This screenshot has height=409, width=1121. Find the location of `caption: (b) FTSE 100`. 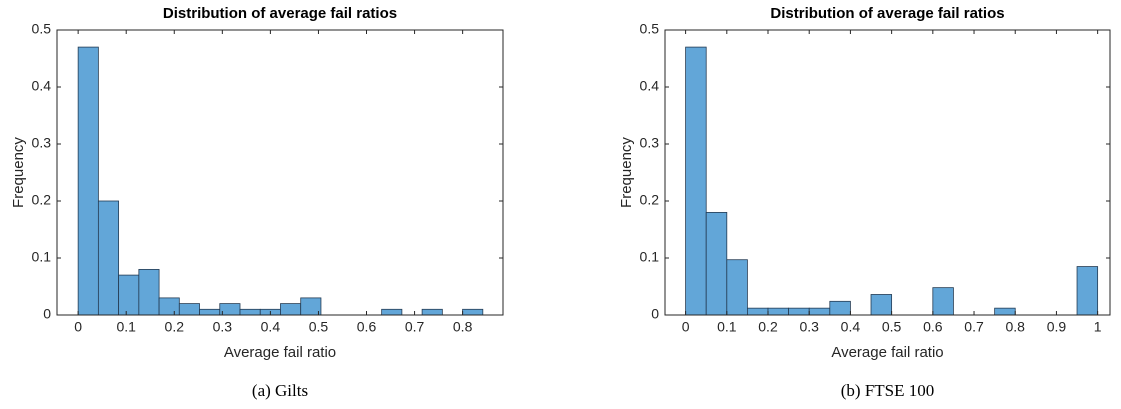

caption: (b) FTSE 100 is located at coordinates (888, 390).